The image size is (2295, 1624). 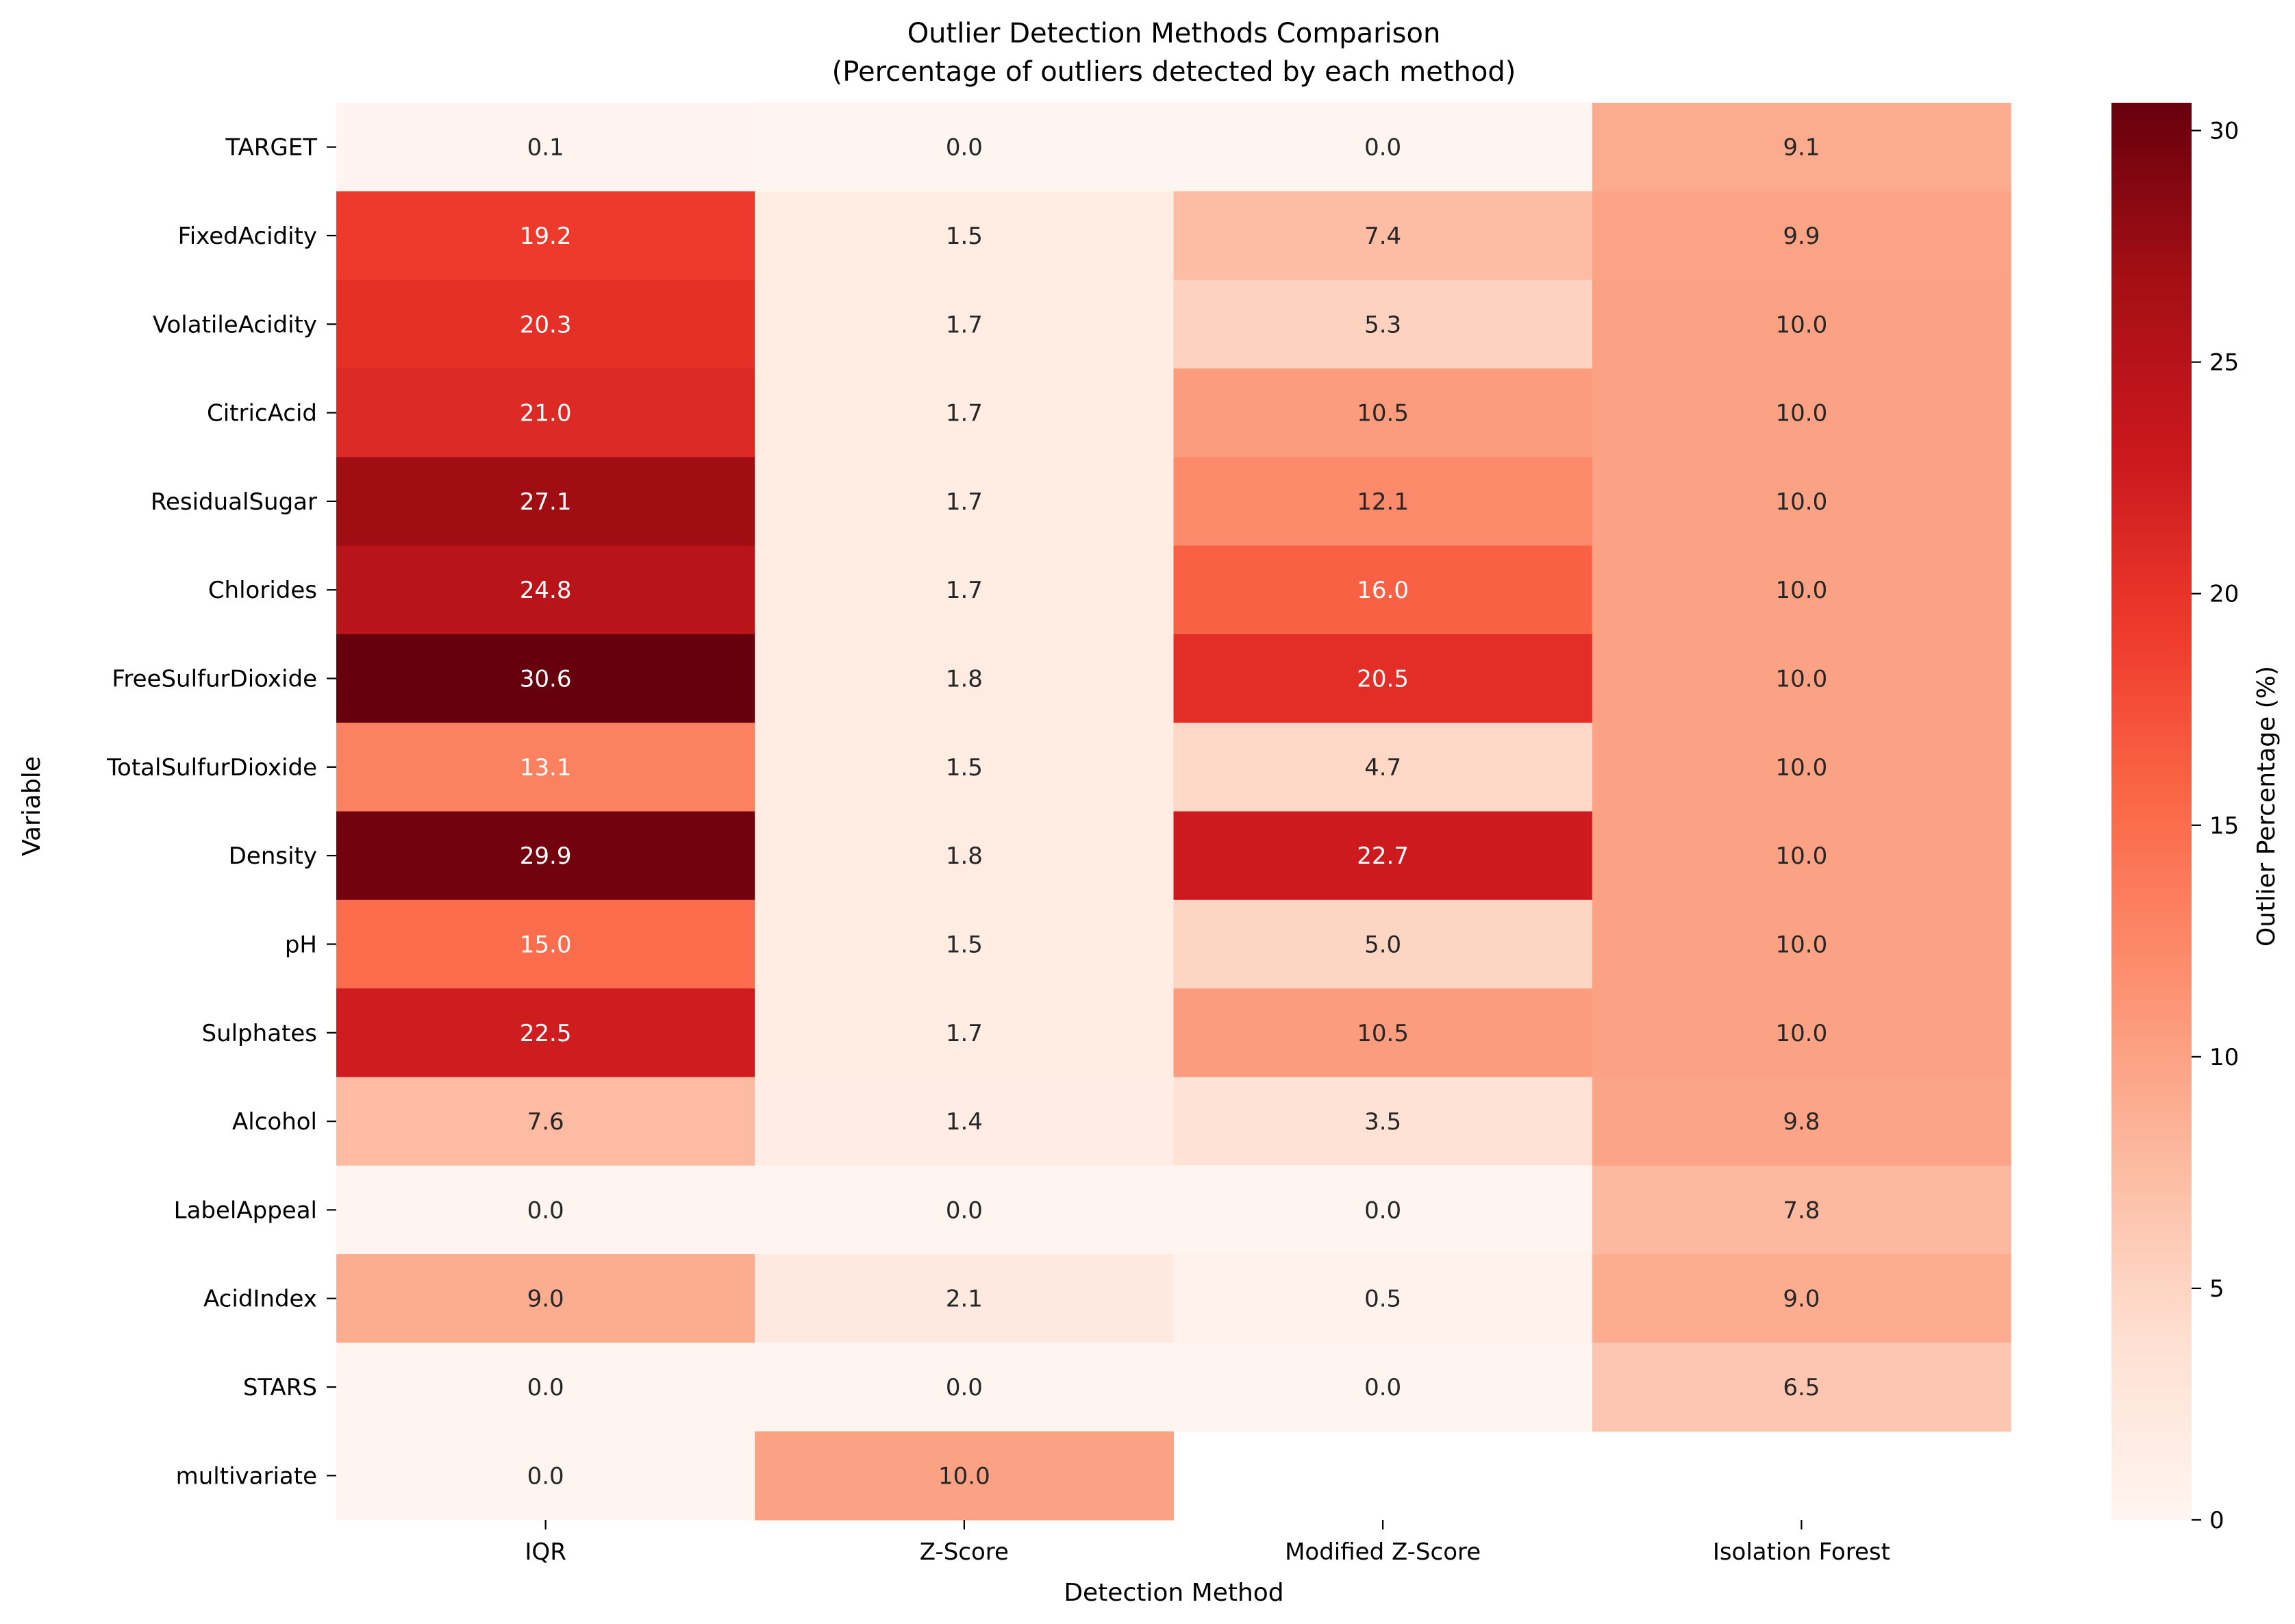 I want to click on cell-value-label: 20.3, so click(x=546, y=324).